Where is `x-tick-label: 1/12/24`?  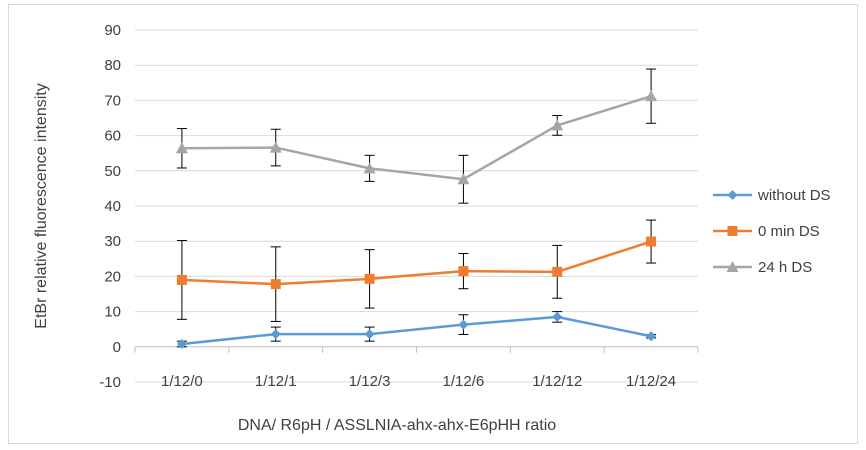
x-tick-label: 1/12/24 is located at coordinates (651, 381).